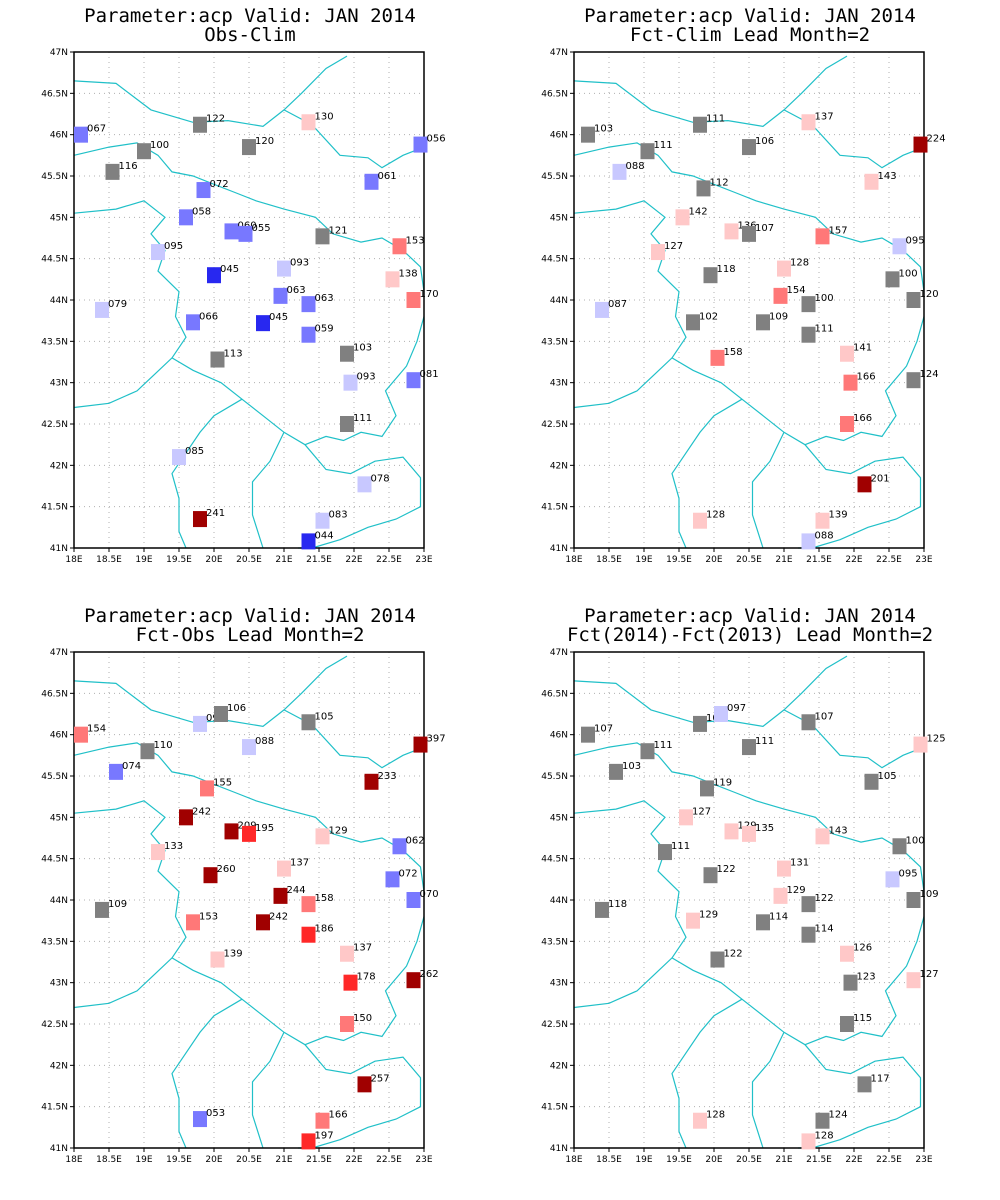 This screenshot has width=1000, height=1200. I want to click on station-value-label: 127, so click(673, 246).